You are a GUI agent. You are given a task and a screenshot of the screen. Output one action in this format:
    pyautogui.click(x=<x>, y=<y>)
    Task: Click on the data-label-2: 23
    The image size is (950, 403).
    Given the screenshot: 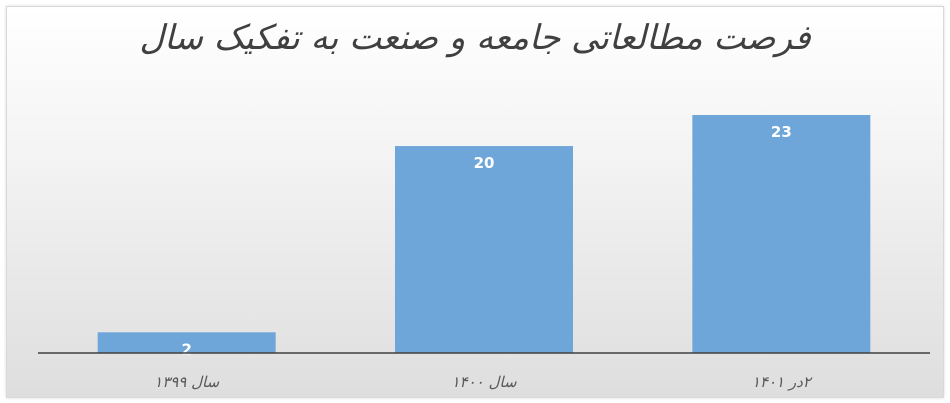 What is the action you would take?
    pyautogui.click(x=781, y=132)
    